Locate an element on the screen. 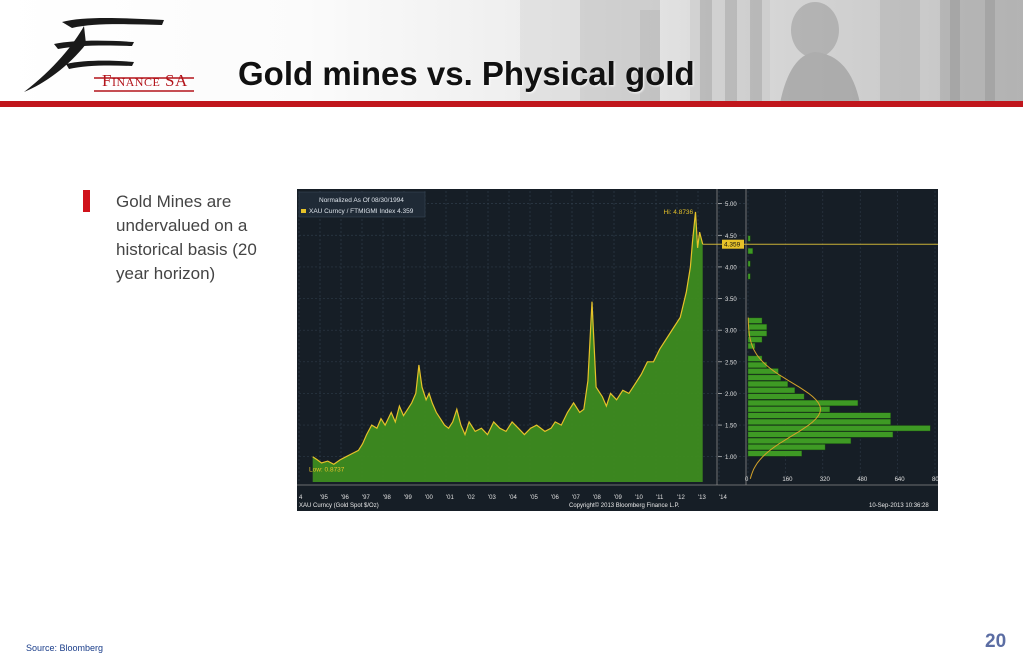  x-tick-label: '06 is located at coordinates (555, 498).